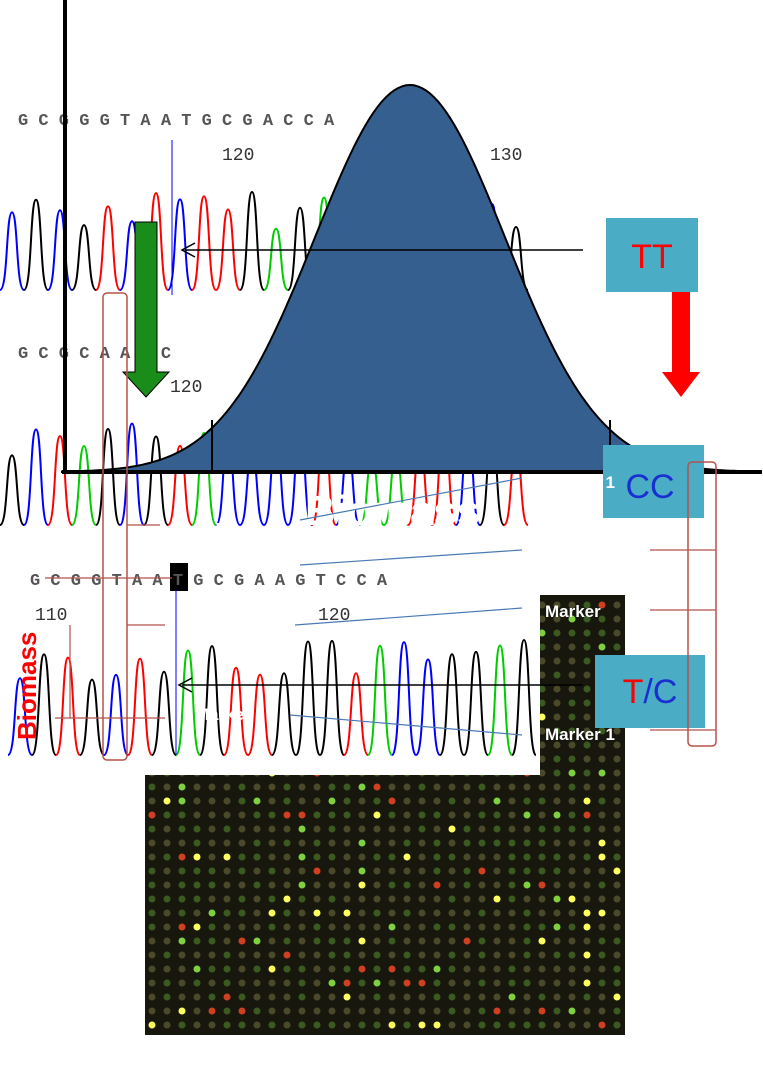 Image resolution: width=763 pixels, height=1067 pixels. I want to click on curve-label: Biomass, so click(392, 510).